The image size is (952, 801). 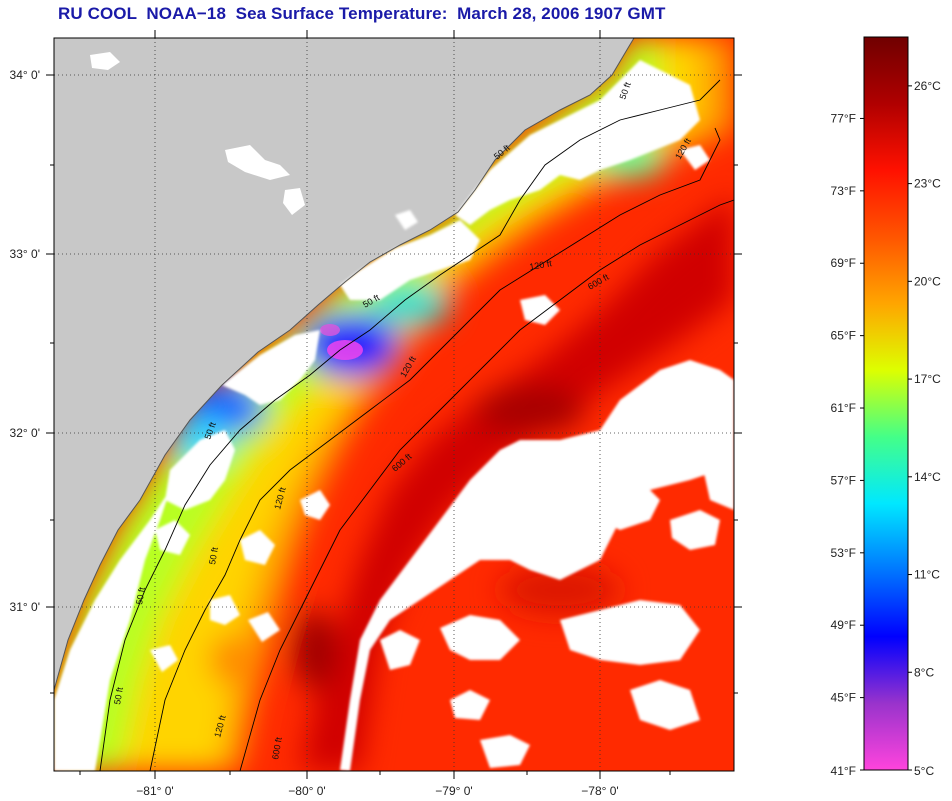 I want to click on colorbar-celsius-label: 5°C, so click(x=924, y=771).